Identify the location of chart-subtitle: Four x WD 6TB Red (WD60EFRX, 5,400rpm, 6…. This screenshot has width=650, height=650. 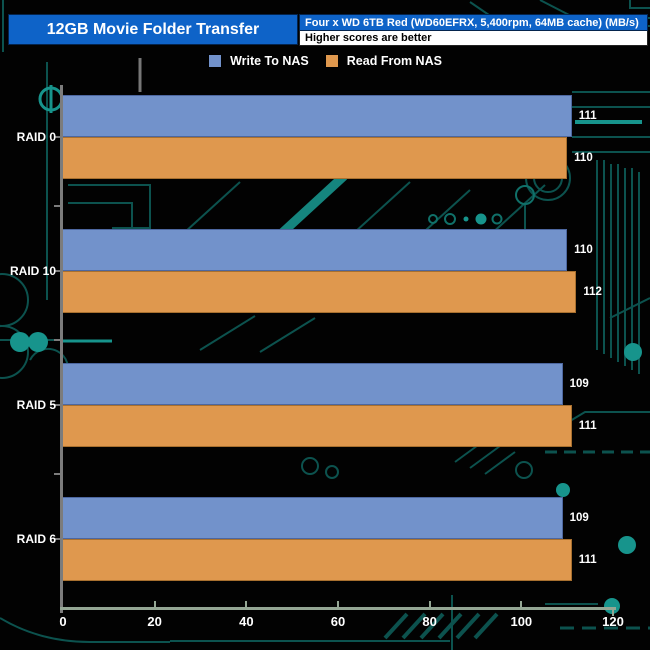
(473, 22).